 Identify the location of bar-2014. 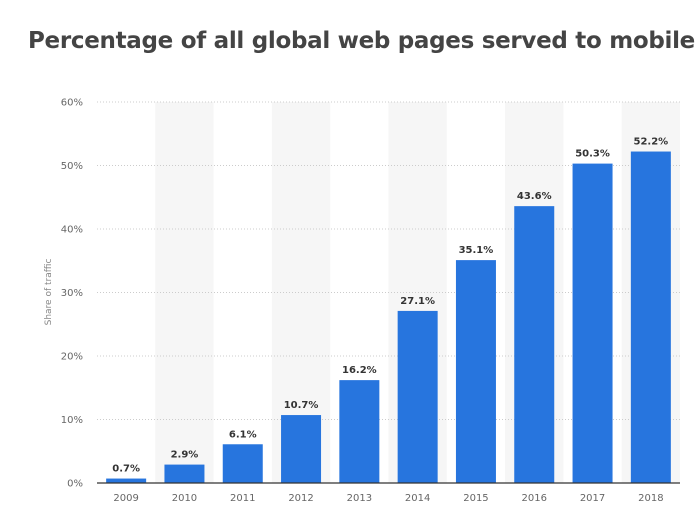
(417, 396).